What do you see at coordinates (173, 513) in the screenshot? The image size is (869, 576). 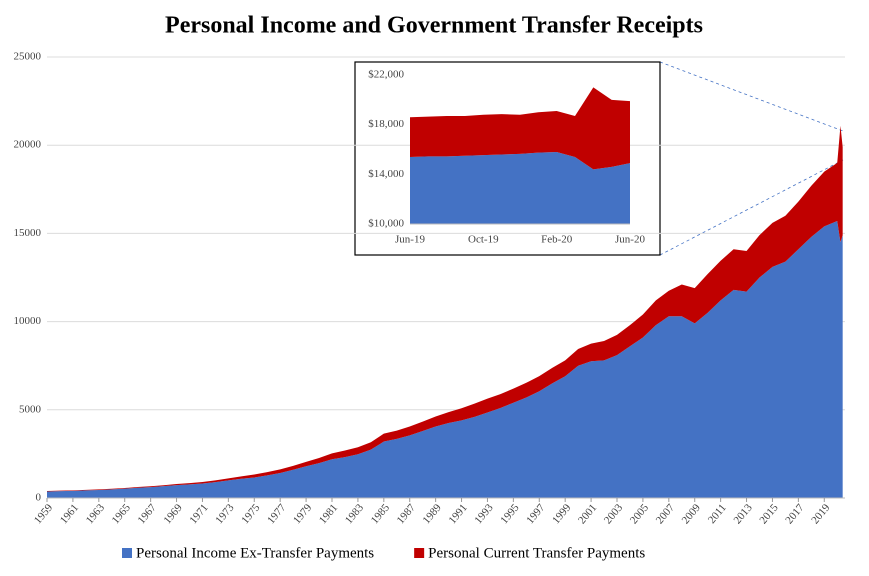 I see `x-tick-label: 1969` at bounding box center [173, 513].